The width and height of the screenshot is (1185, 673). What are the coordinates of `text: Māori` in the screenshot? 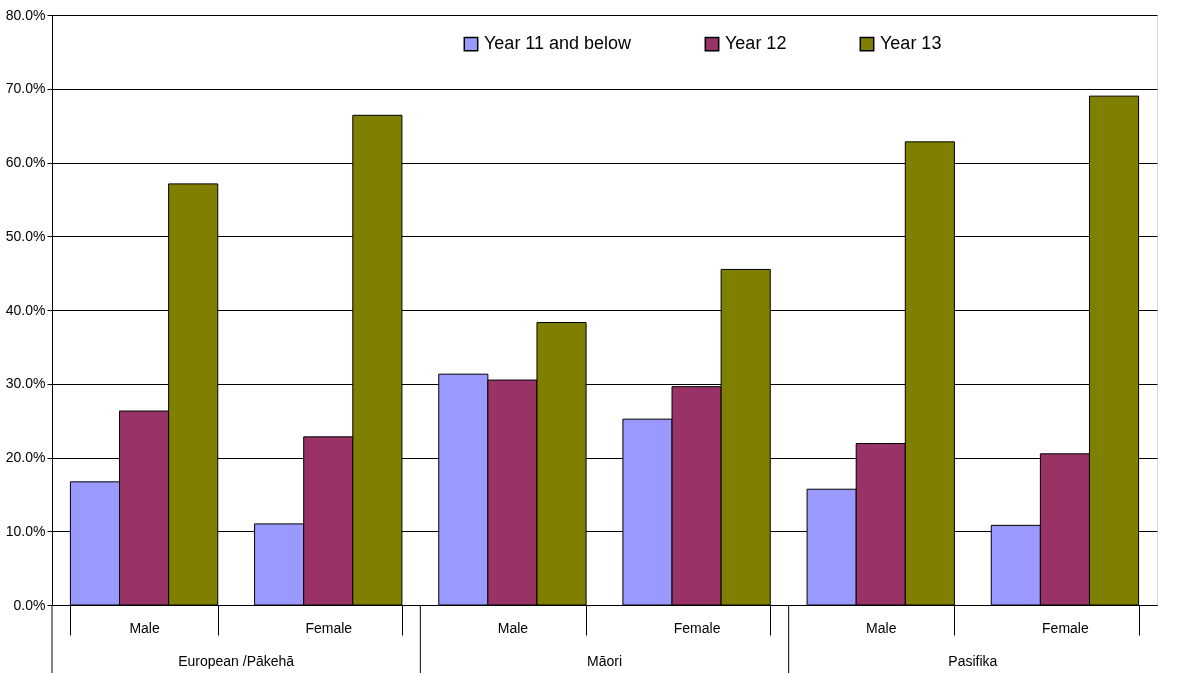 It's located at (604, 661).